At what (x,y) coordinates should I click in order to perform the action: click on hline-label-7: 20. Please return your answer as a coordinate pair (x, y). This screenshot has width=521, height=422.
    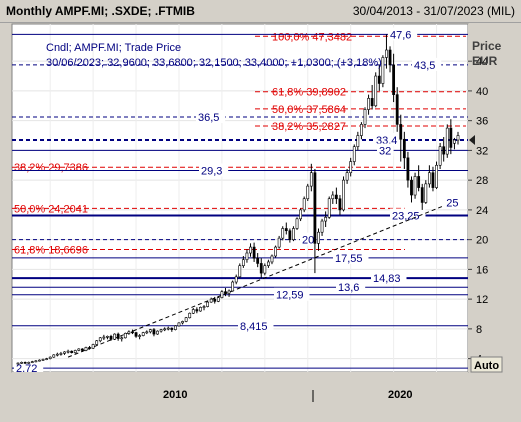
    Looking at the image, I should click on (308, 241).